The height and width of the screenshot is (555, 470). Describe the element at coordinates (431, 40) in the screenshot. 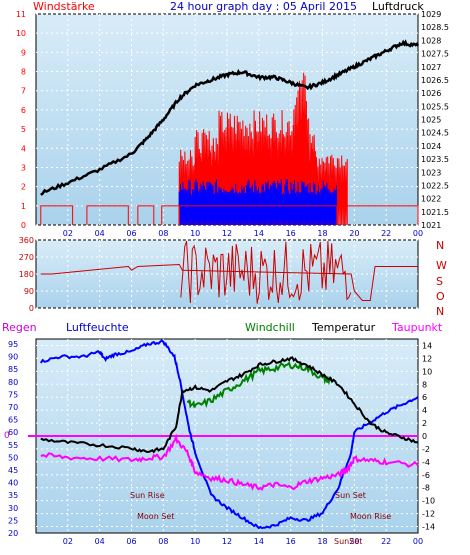

I see `pressure-tick-label: 1028` at that location.